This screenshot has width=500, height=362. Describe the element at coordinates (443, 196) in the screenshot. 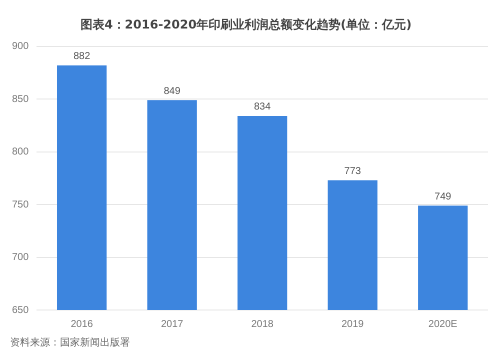

I see `data-label: 749` at that location.